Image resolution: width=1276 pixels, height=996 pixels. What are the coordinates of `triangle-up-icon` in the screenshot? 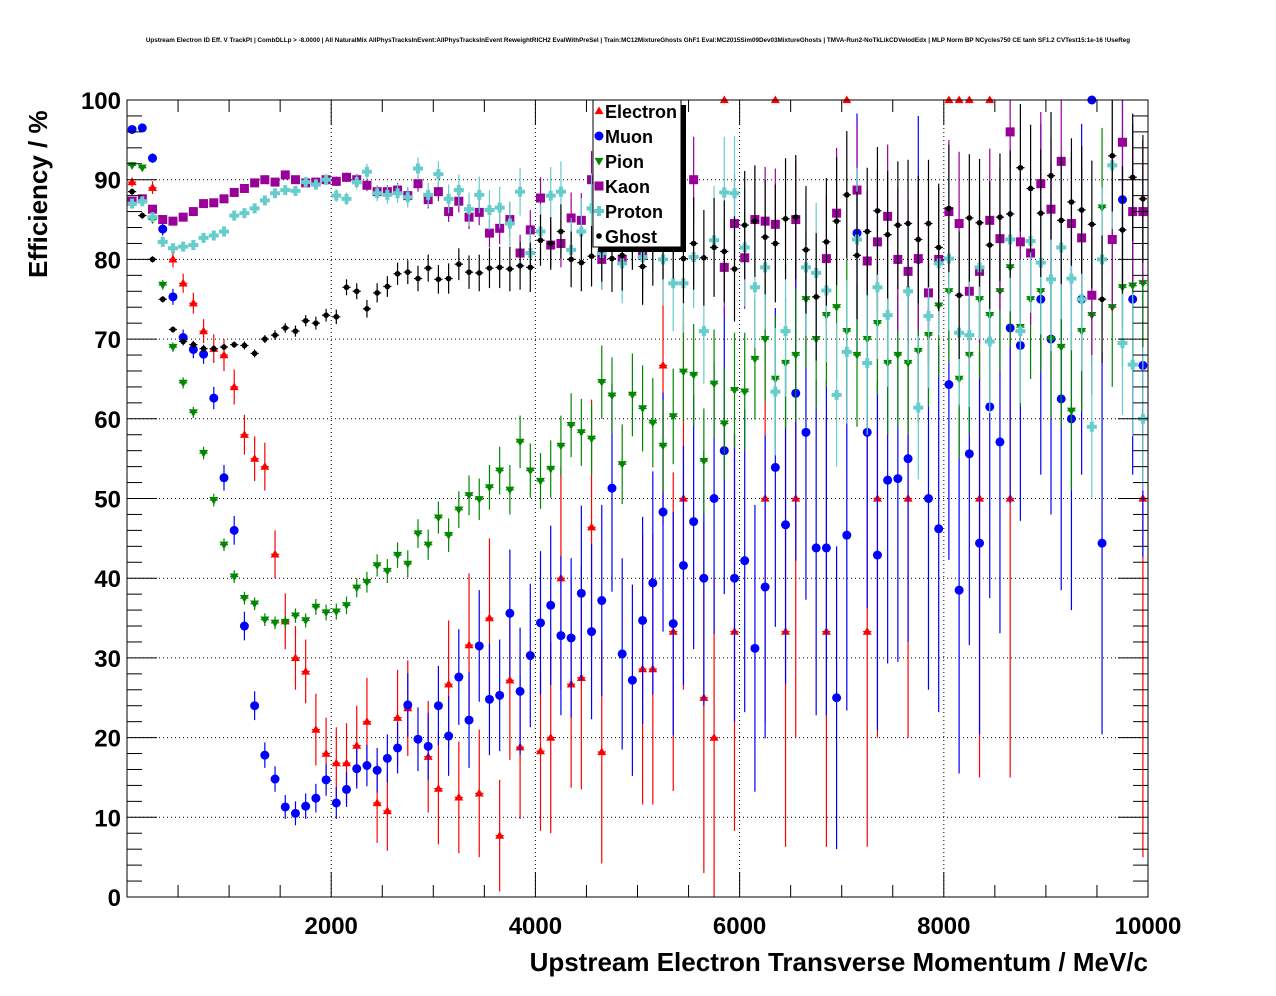 It's located at (599, 110).